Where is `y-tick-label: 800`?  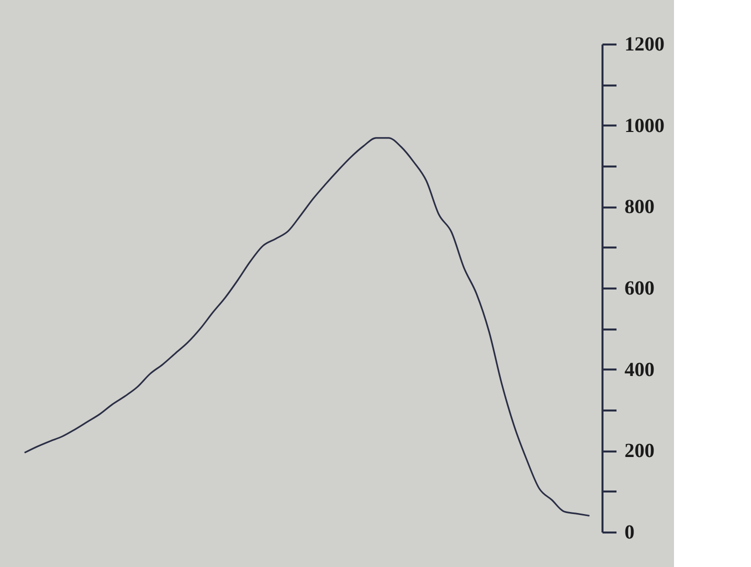
y-tick-label: 800 is located at coordinates (639, 207).